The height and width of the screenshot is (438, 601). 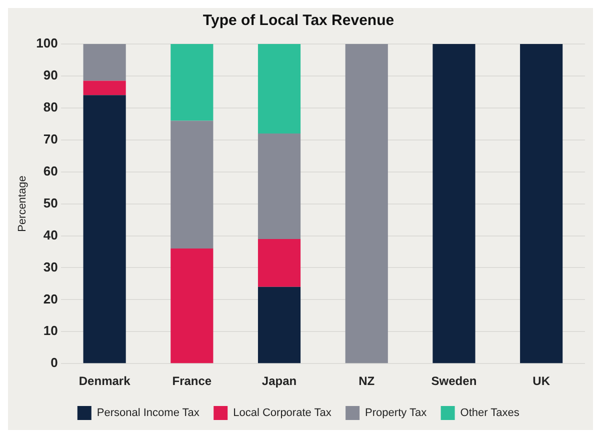 I want to click on y-tick-label: 60, so click(x=50, y=170).